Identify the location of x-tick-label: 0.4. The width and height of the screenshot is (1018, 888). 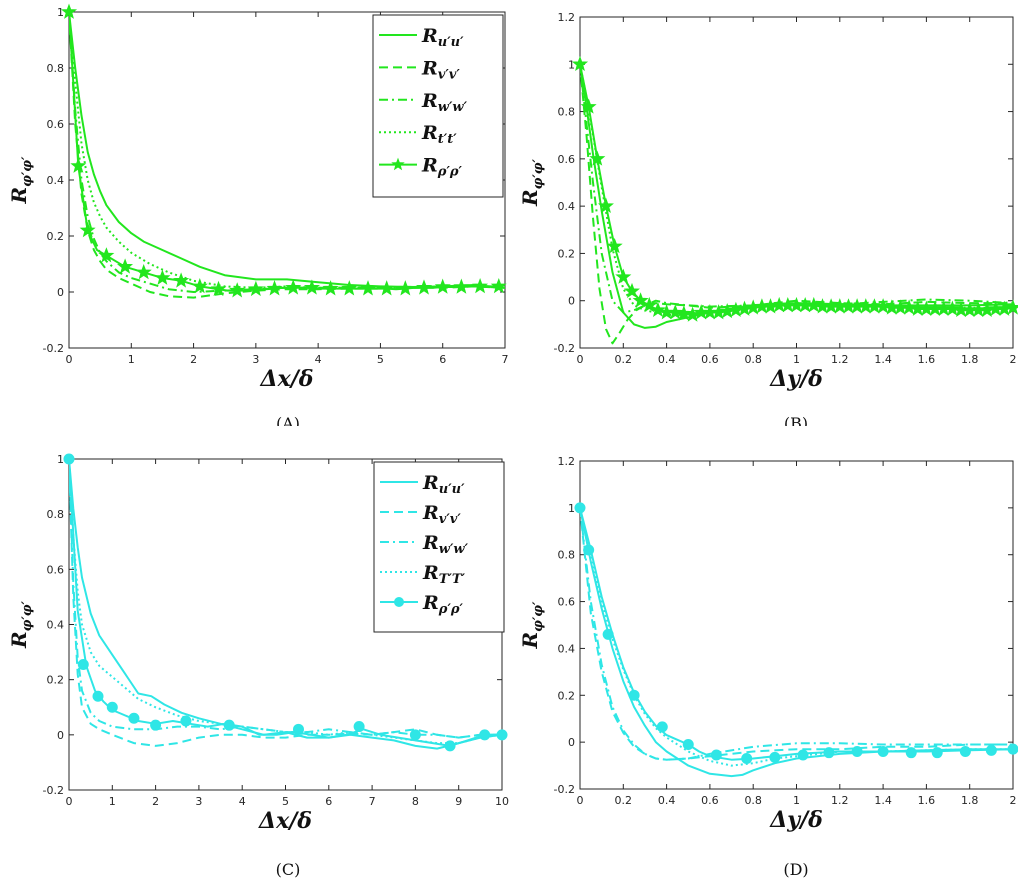
(667, 359).